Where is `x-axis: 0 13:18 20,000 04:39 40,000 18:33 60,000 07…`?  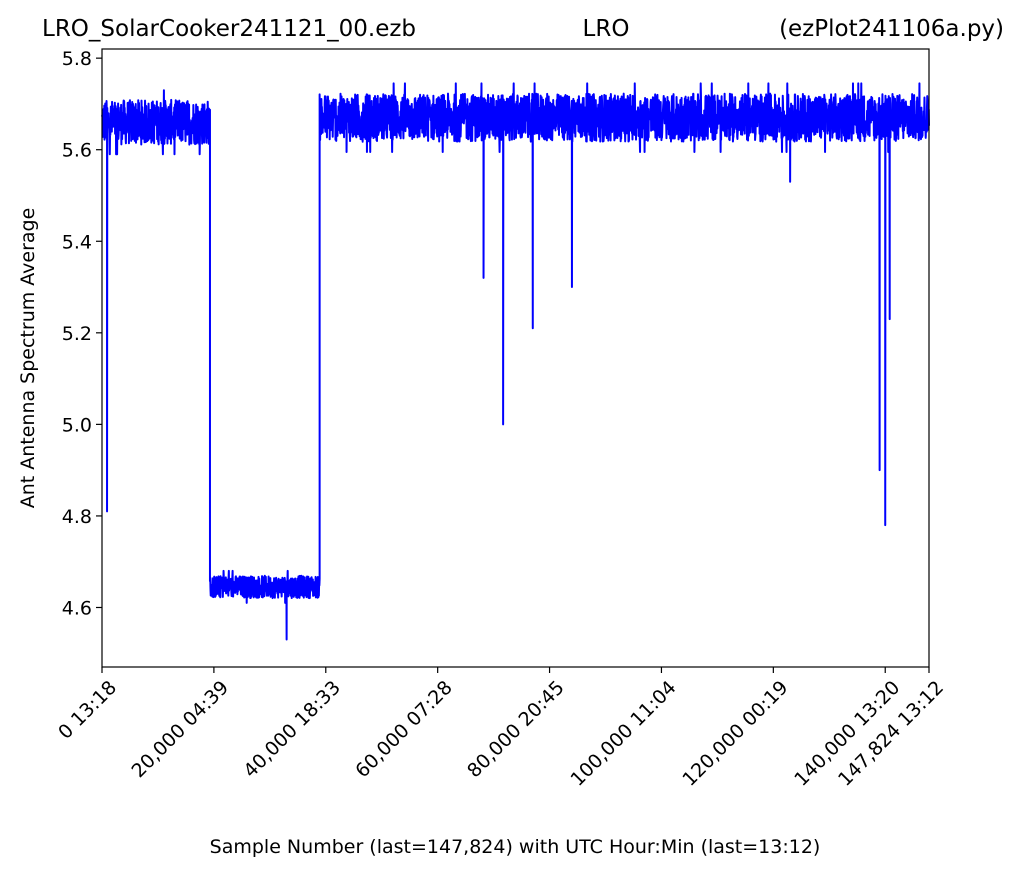 x-axis: 0 13:18 20,000 04:39 40,000 18:33 60,000 07… is located at coordinates (501, 729).